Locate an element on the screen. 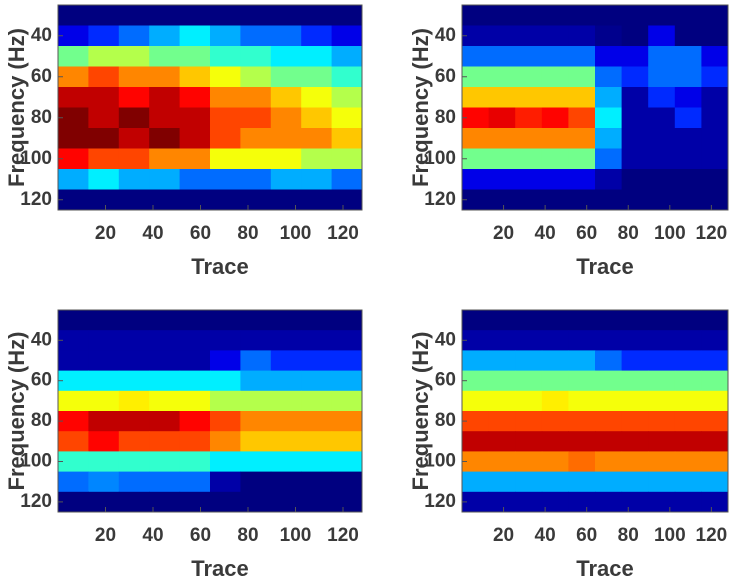  y-tick-label: 100 is located at coordinates (440, 461).